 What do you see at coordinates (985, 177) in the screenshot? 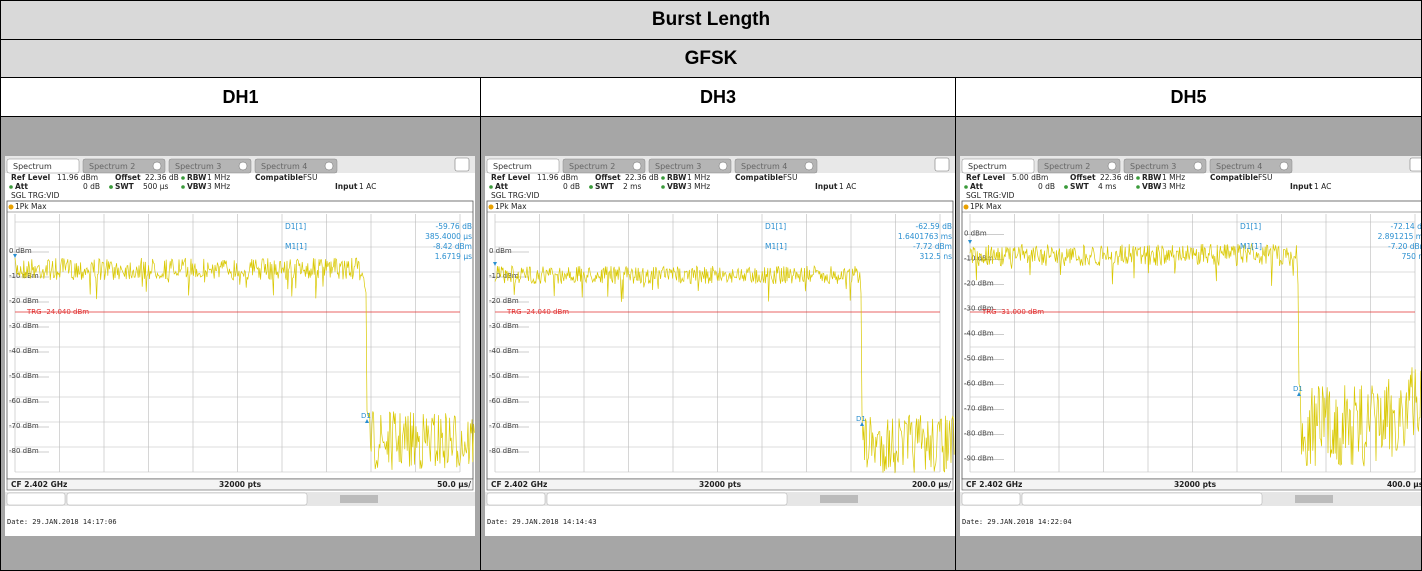
I see `setting-label: Ref Level` at bounding box center [985, 177].